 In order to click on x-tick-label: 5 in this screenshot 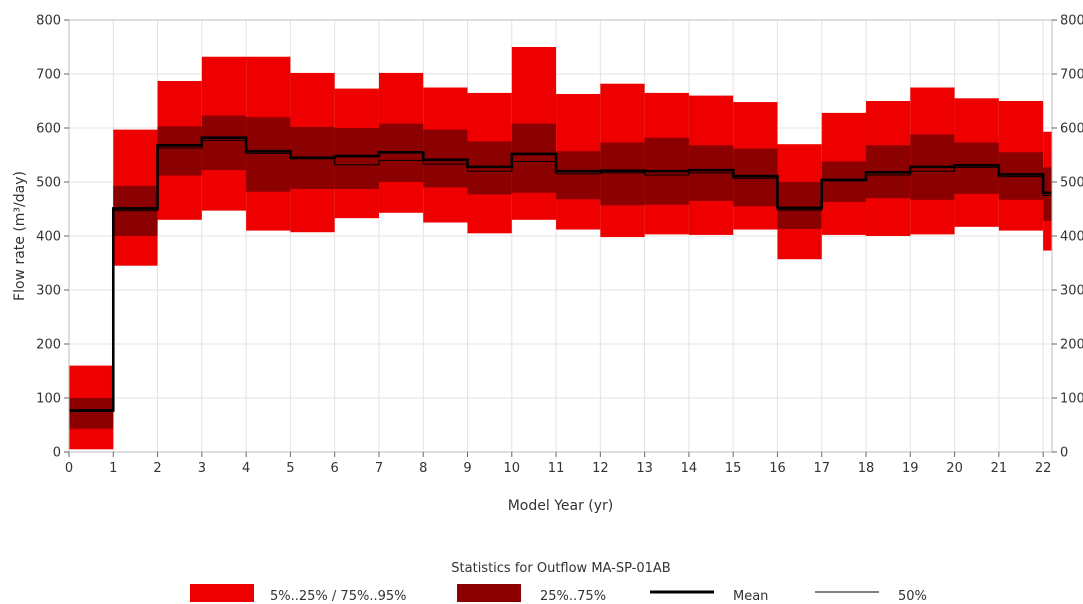, I will do `click(290, 468)`.